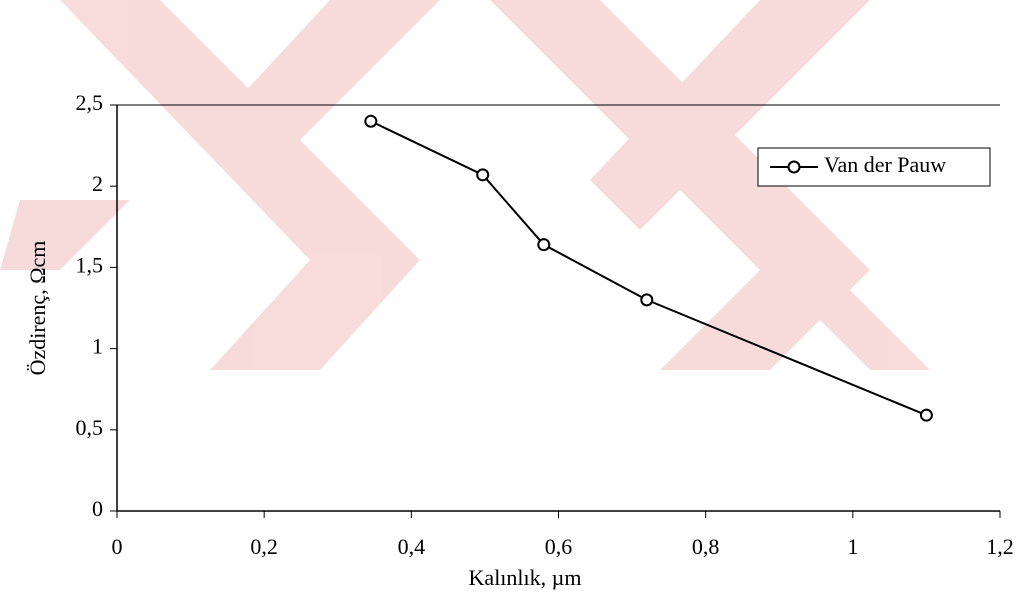  What do you see at coordinates (559, 546) in the screenshot?
I see `x-tick-label: 0,6` at bounding box center [559, 546].